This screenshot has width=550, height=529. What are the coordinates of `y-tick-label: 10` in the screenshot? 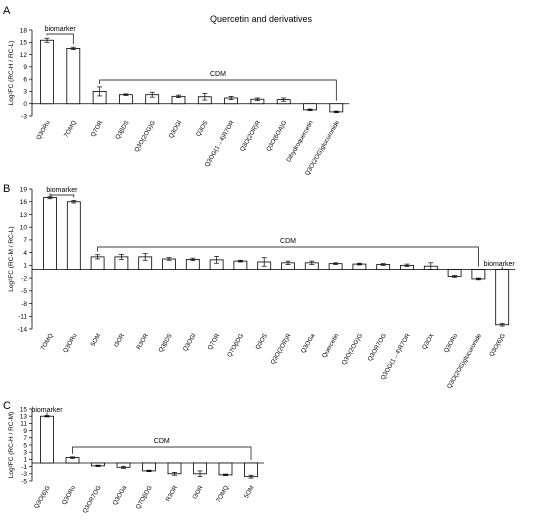 It's located at (24, 227).